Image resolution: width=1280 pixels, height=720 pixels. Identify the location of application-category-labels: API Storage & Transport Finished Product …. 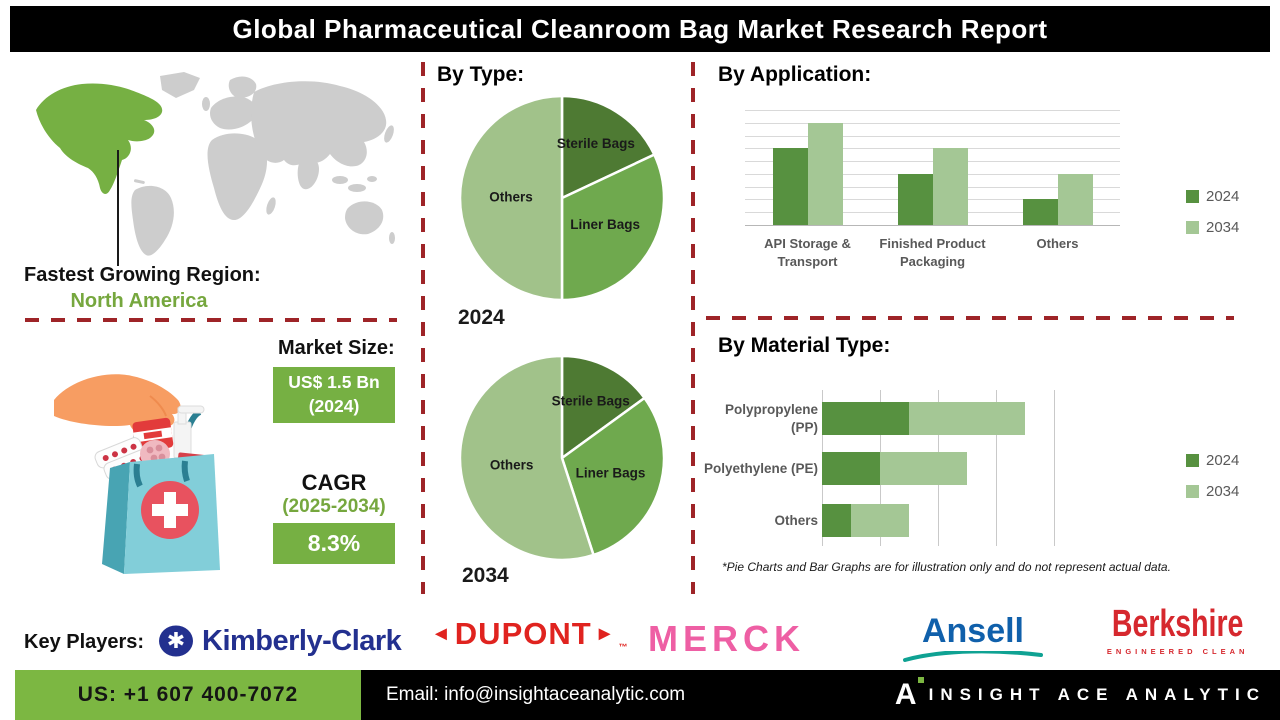
(921, 252).